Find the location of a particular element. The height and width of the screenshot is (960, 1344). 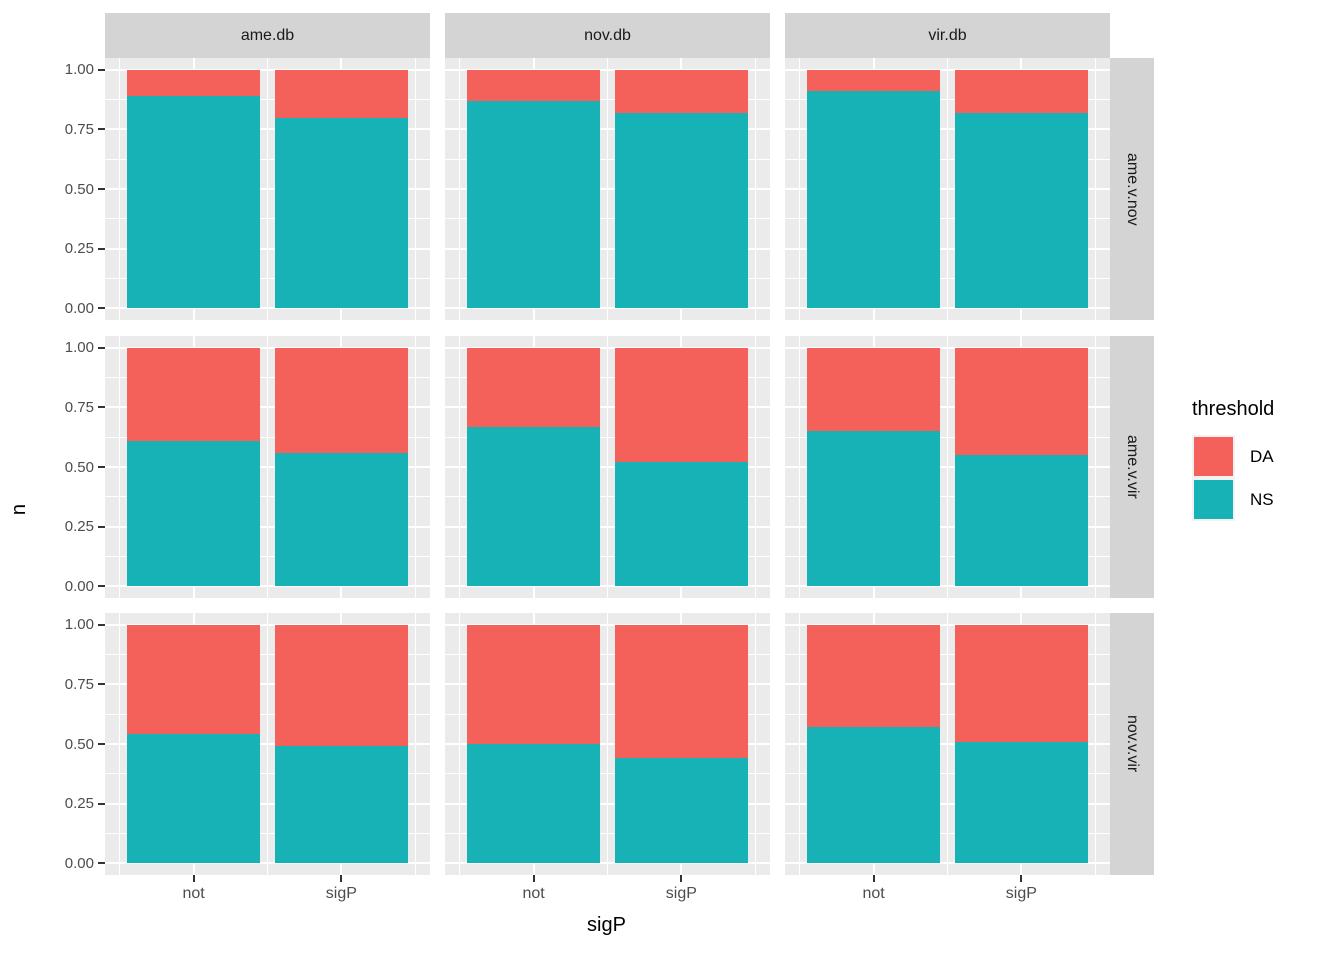

legend-entry-label: DA is located at coordinates (1262, 456).